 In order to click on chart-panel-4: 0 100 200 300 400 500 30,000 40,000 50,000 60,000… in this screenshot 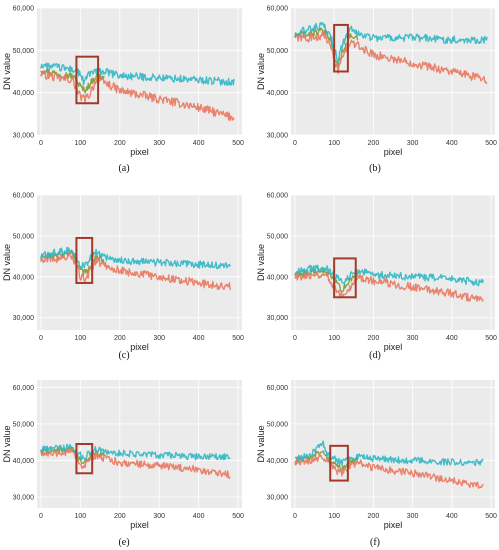, I will do `click(376, 277)`.